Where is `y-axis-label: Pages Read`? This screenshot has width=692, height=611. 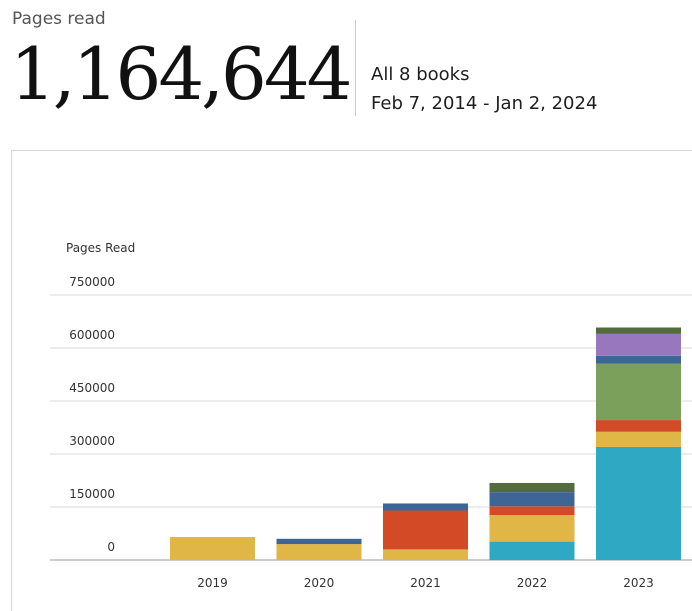 y-axis-label: Pages Read is located at coordinates (100, 248).